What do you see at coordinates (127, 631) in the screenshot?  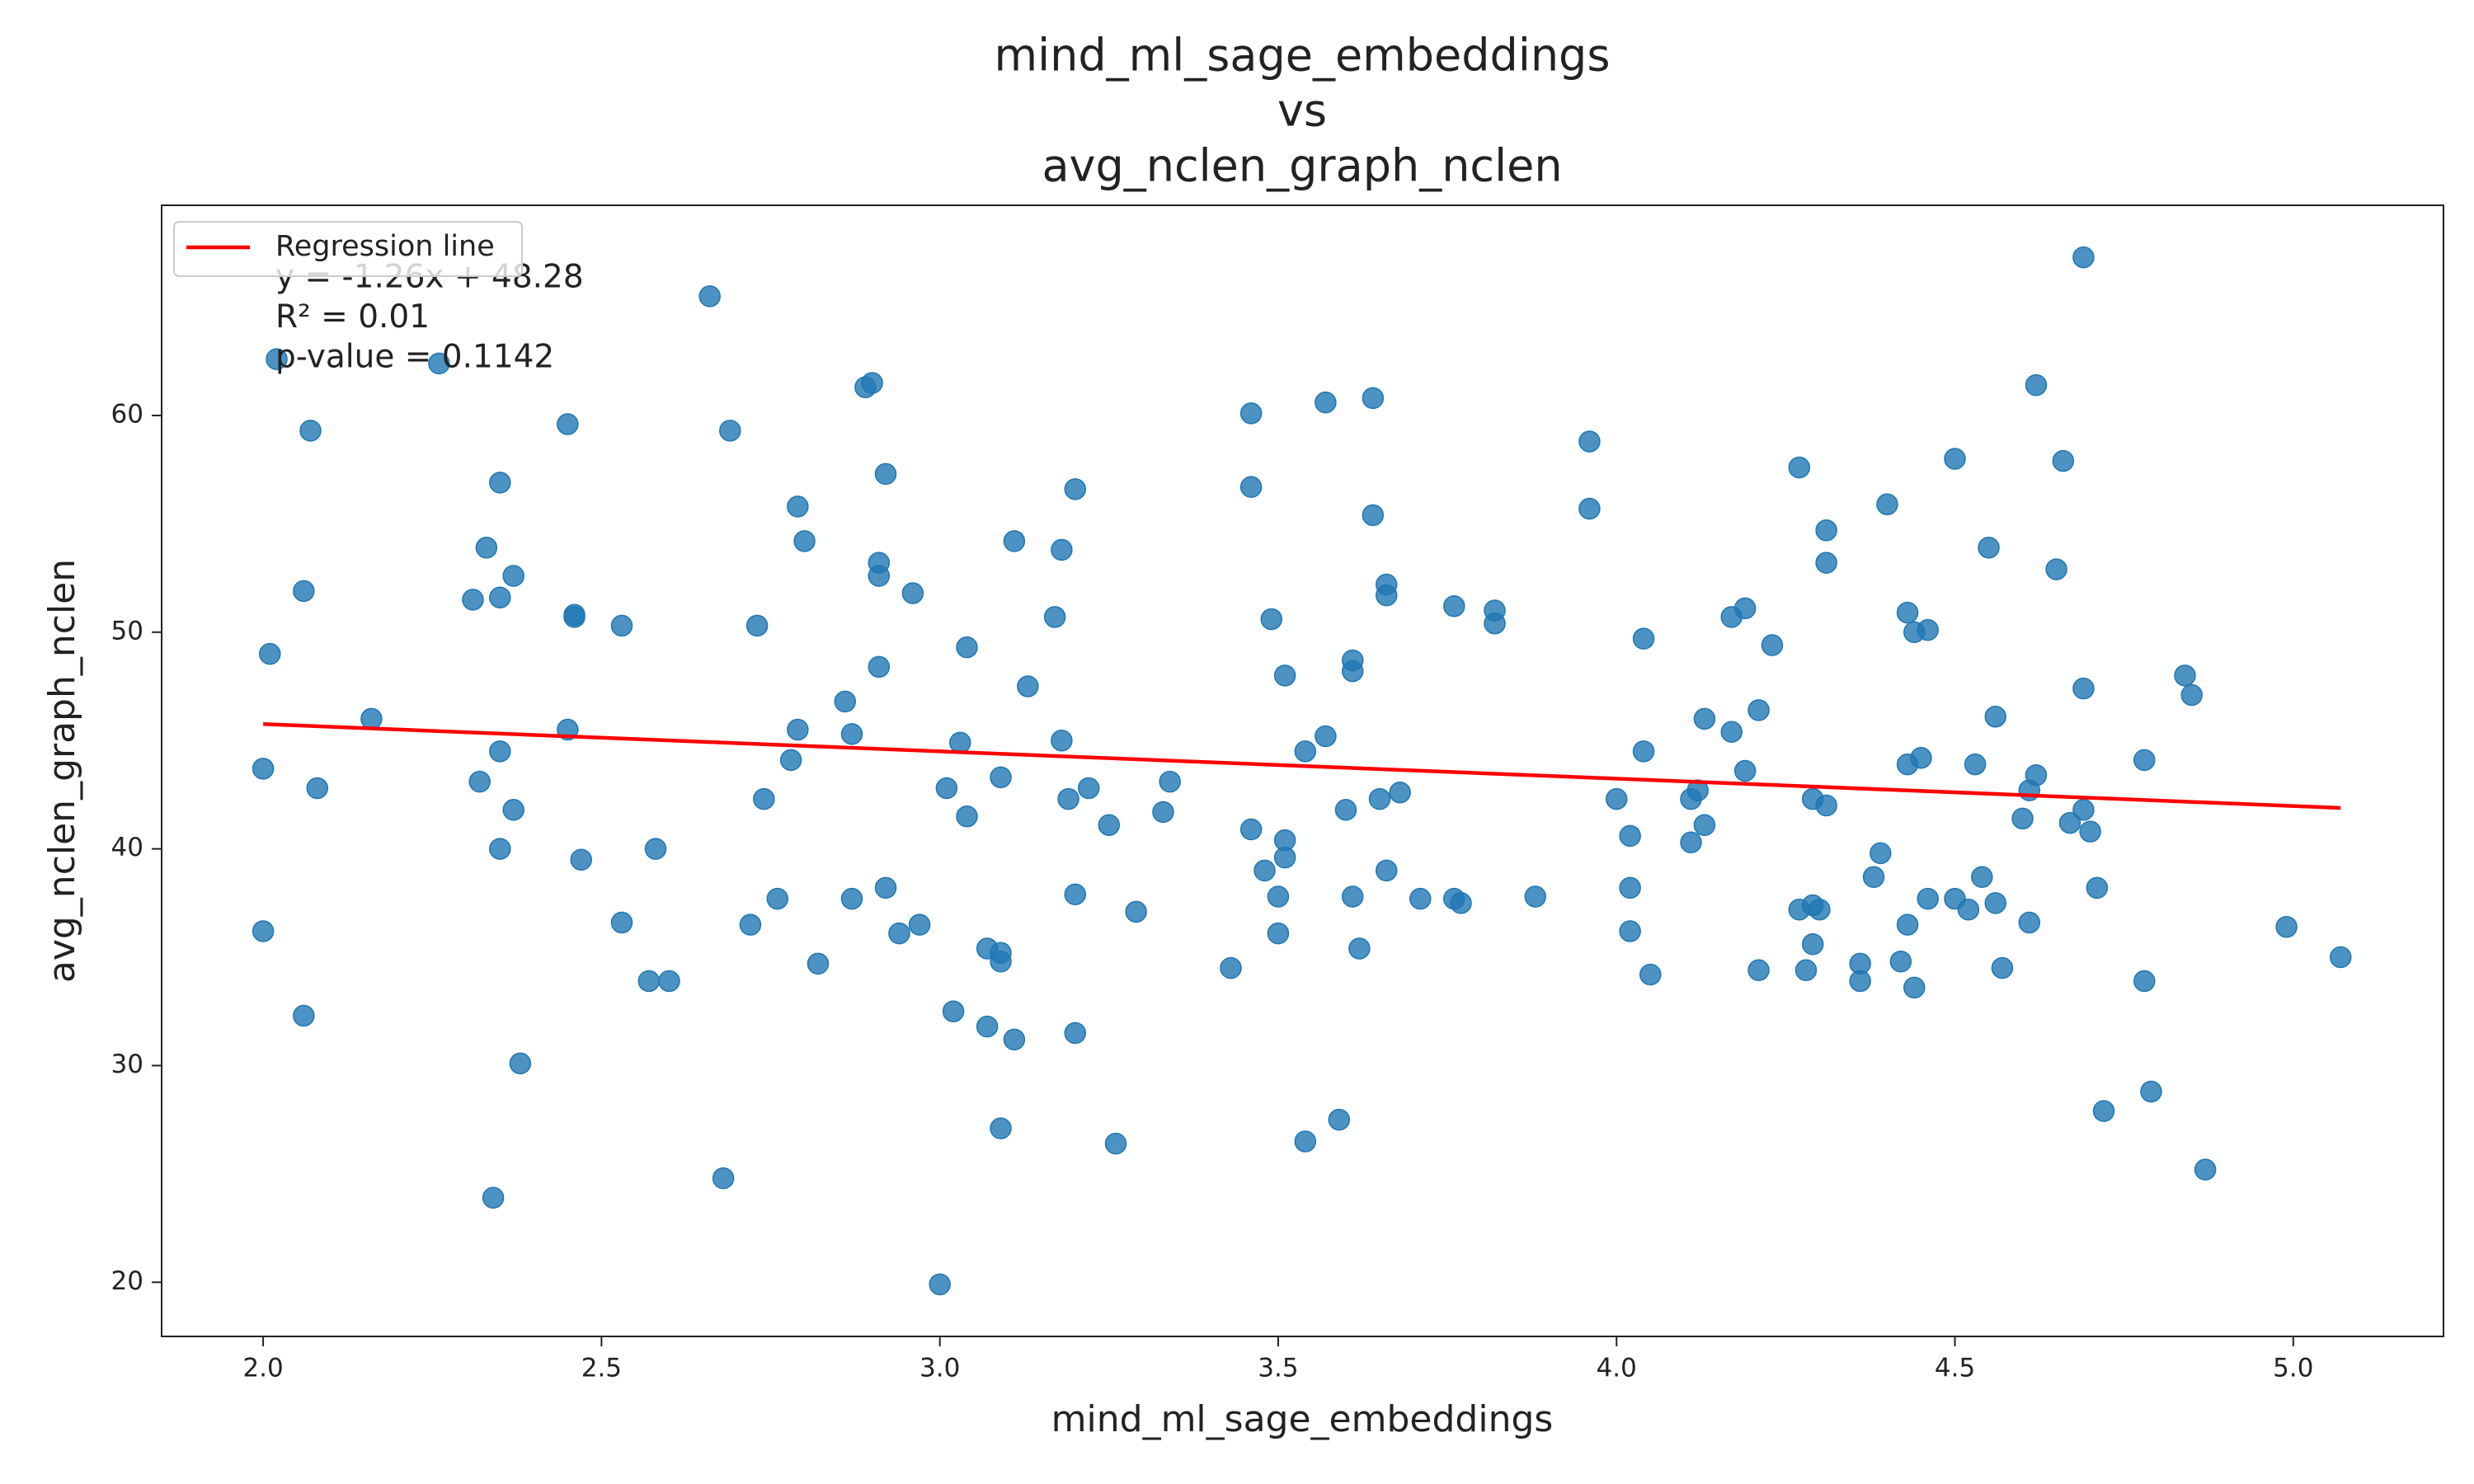 I see `y-tick-label: 50` at bounding box center [127, 631].